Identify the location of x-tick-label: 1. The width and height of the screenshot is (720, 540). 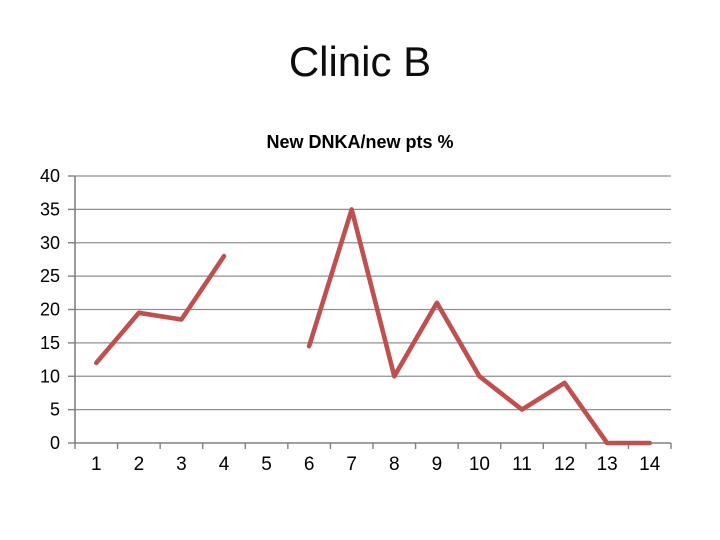
(96, 464).